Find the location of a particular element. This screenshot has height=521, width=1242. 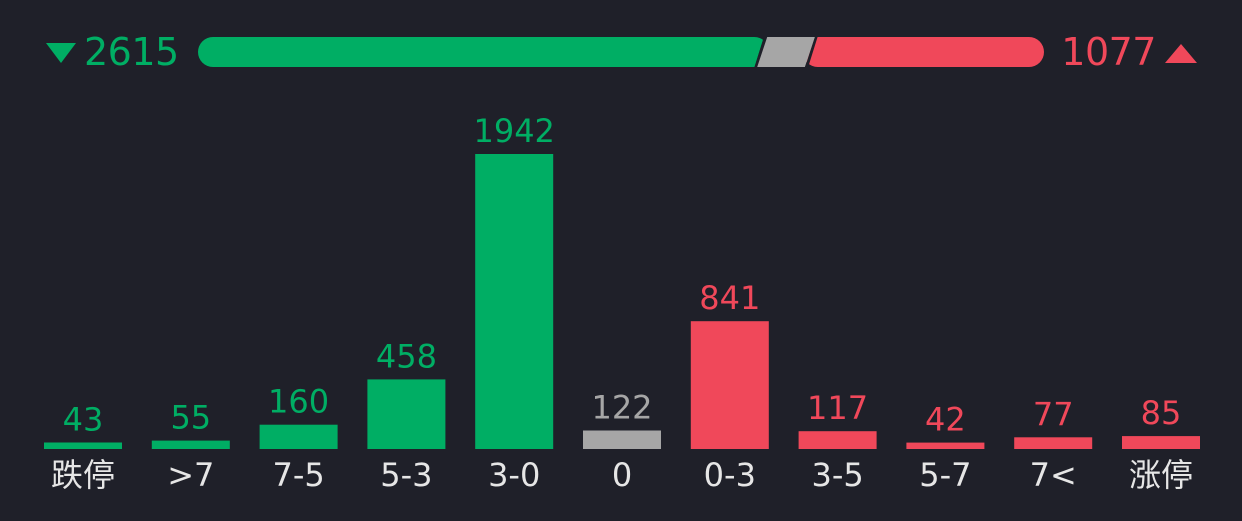

ratio-down-segment is located at coordinates (484, 52).